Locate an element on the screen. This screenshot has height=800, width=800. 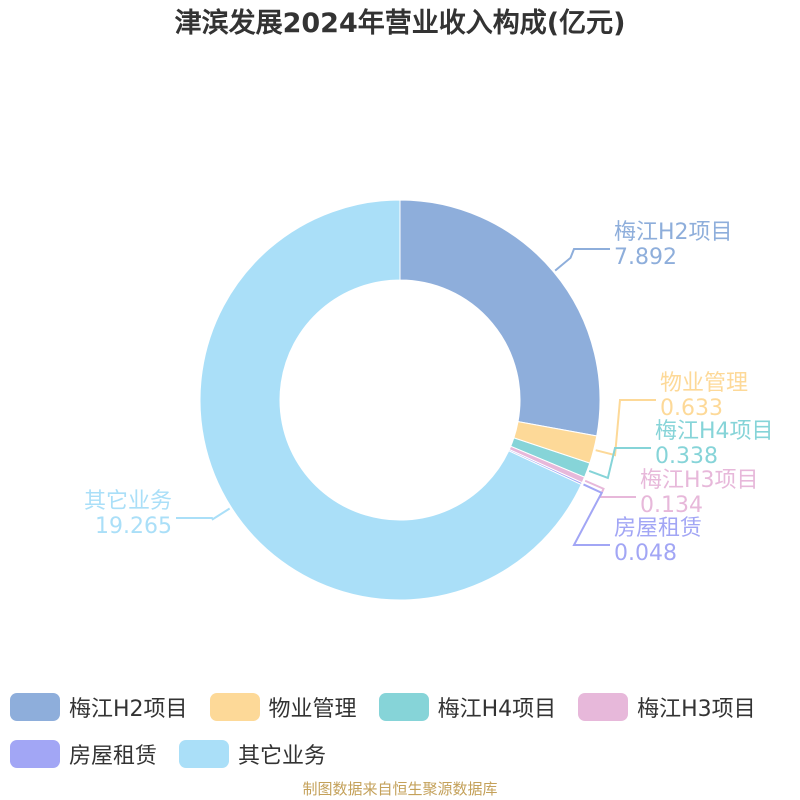
legend-item-other-business: 其它业务 is located at coordinates (252, 754).